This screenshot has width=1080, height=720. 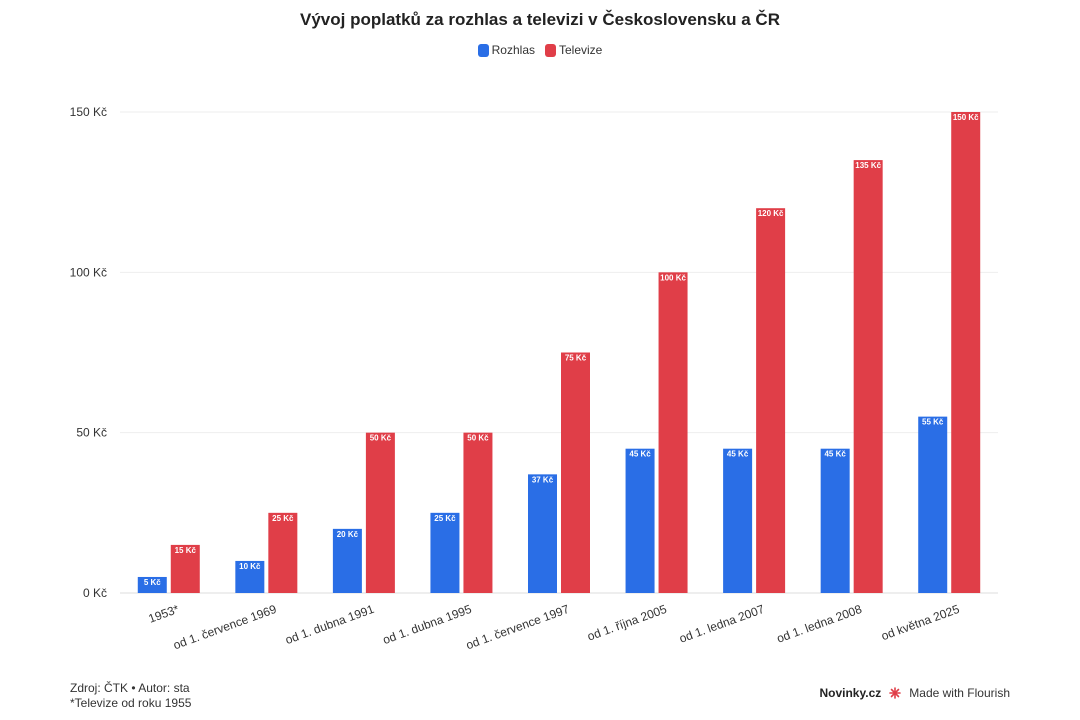 What do you see at coordinates (959, 693) in the screenshot?
I see `made-with-flourish-link: Made with Flourish` at bounding box center [959, 693].